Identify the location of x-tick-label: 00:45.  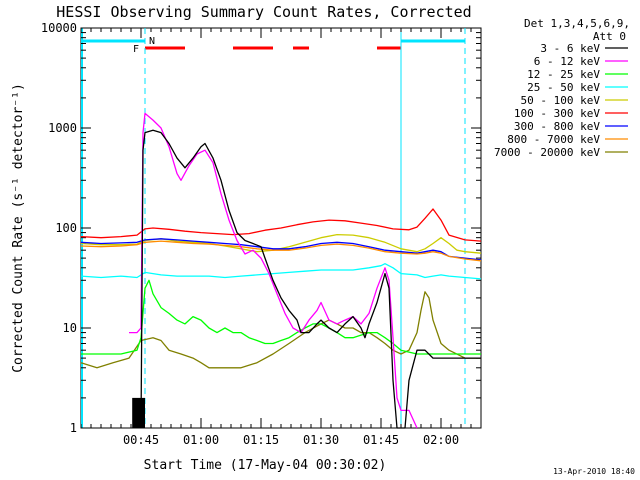
(141, 440).